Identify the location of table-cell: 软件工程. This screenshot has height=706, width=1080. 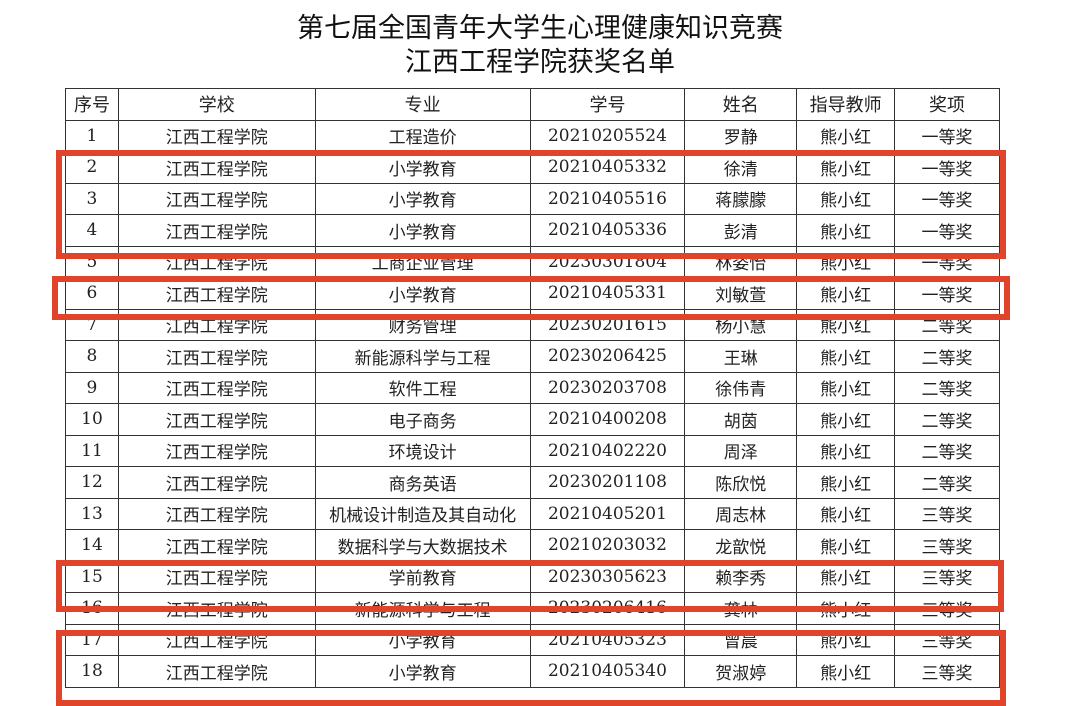
(422, 387).